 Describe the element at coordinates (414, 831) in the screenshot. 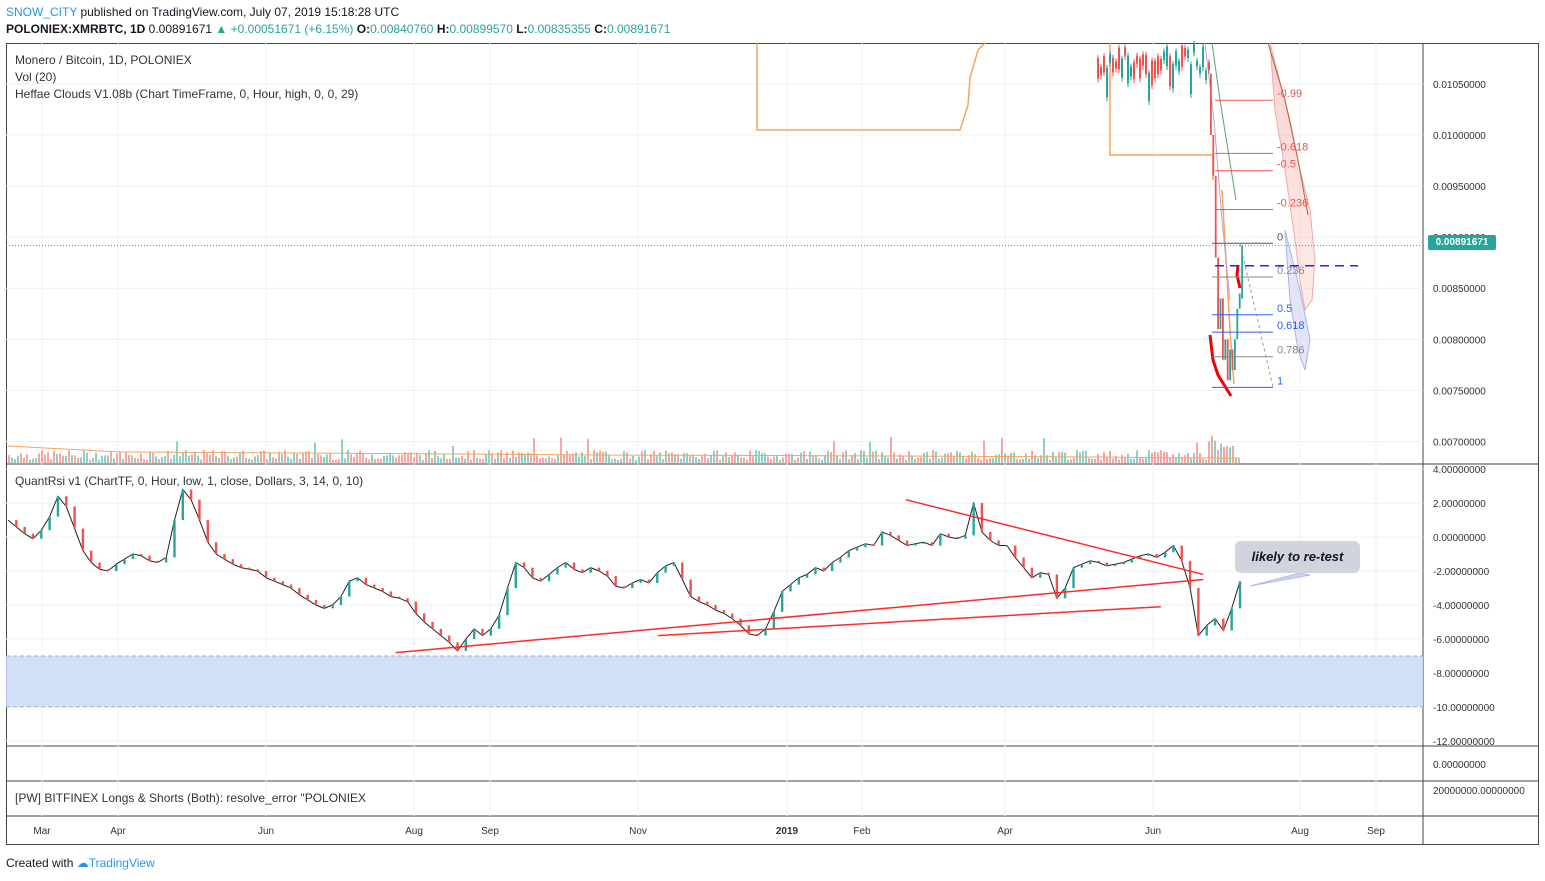

I see `x-tick-label: Aug` at that location.